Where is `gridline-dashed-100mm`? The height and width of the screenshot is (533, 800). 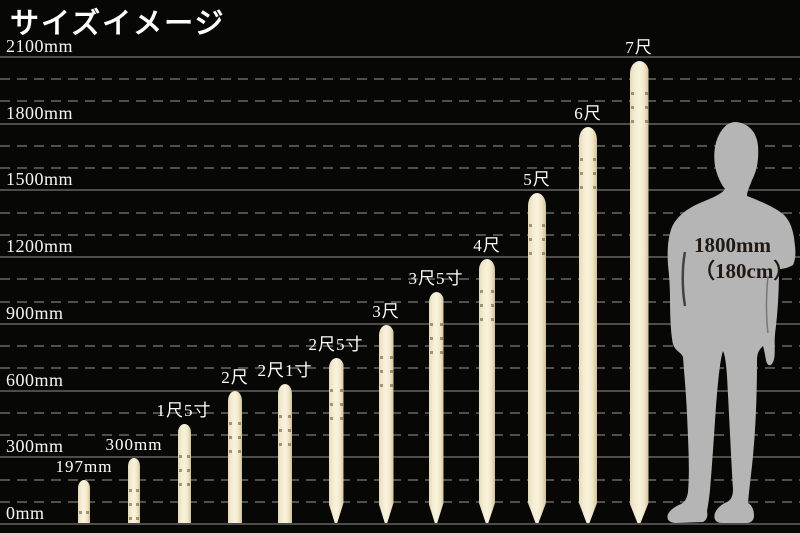
gridline-dashed-100mm is located at coordinates (400, 502).